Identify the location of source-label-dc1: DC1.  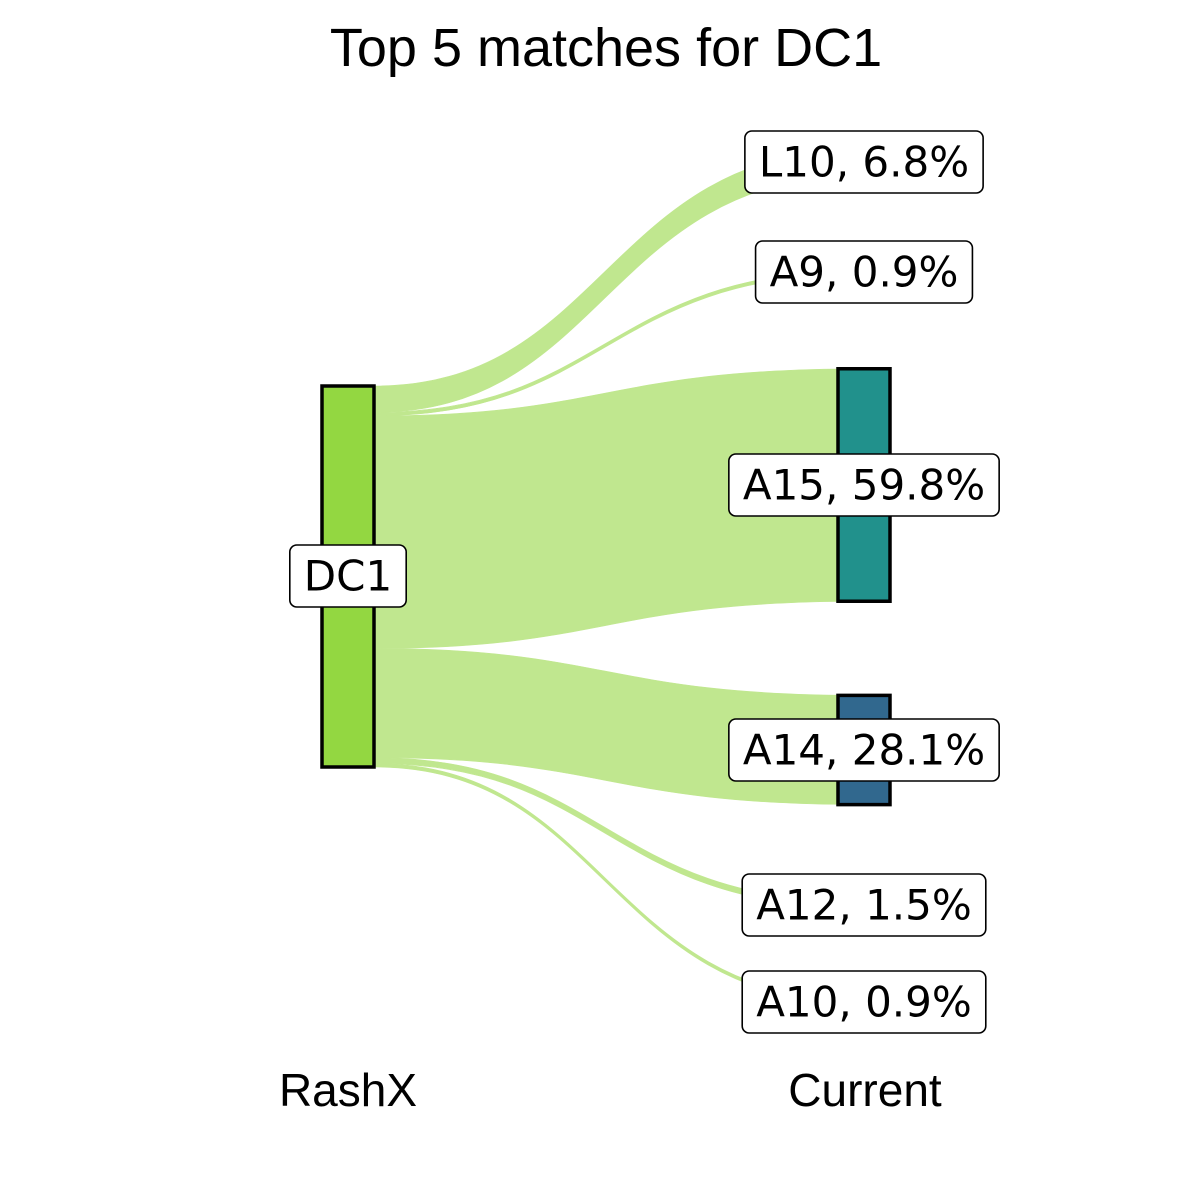
(348, 576).